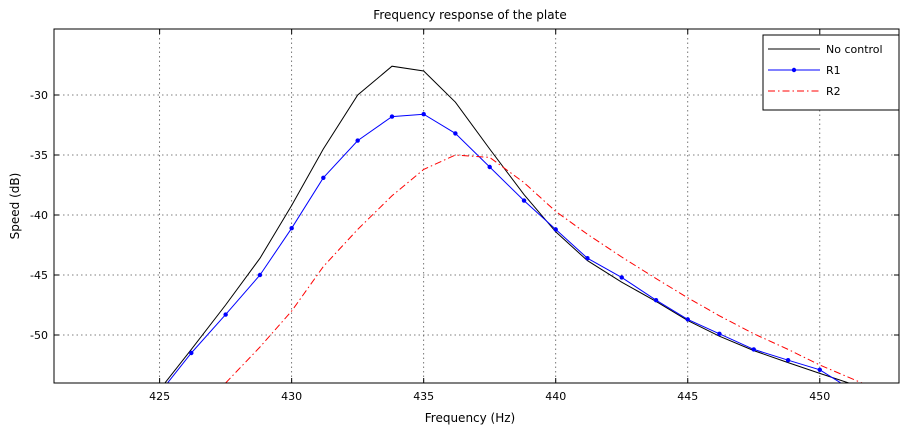  What do you see at coordinates (423, 396) in the screenshot?
I see `x-tick-label: 435` at bounding box center [423, 396].